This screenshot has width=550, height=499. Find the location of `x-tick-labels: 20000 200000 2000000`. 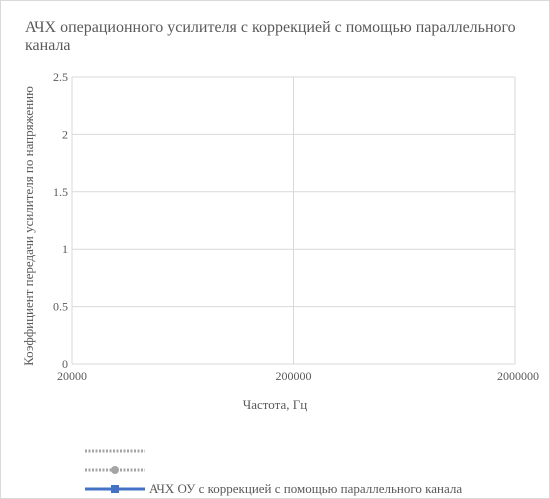

x-tick-labels: 20000 200000 2000000 is located at coordinates (298, 376).